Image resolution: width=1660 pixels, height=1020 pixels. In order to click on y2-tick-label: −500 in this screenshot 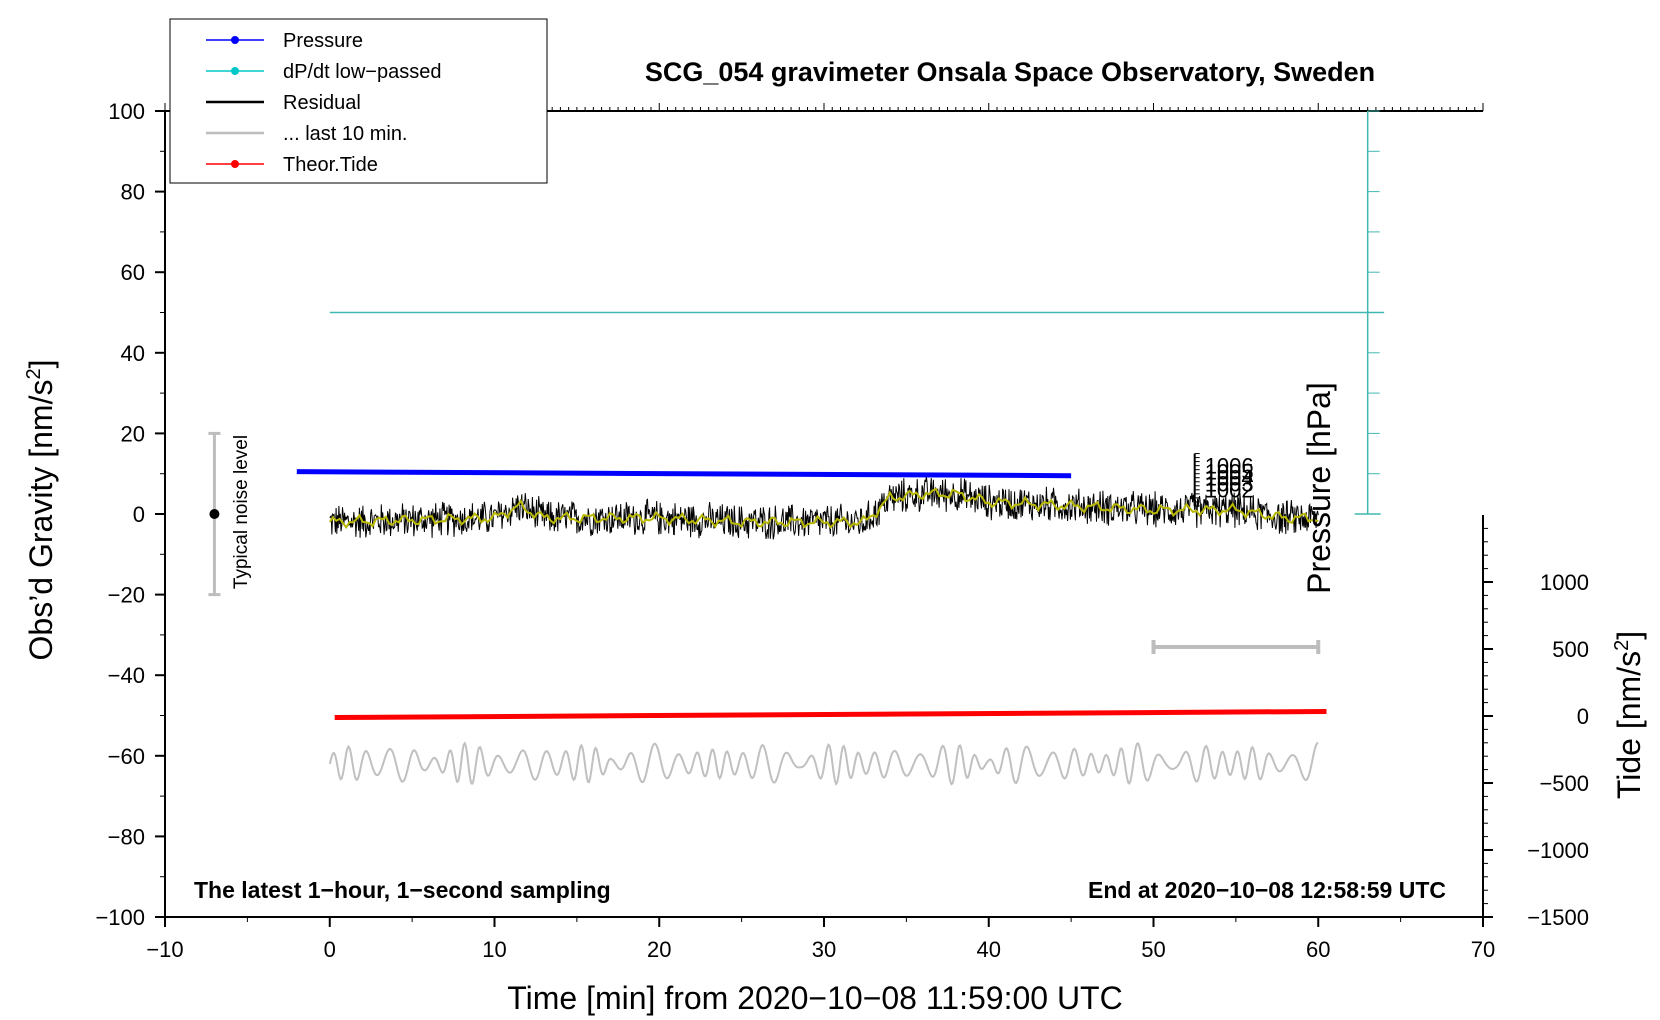, I will do `click(1564, 783)`.